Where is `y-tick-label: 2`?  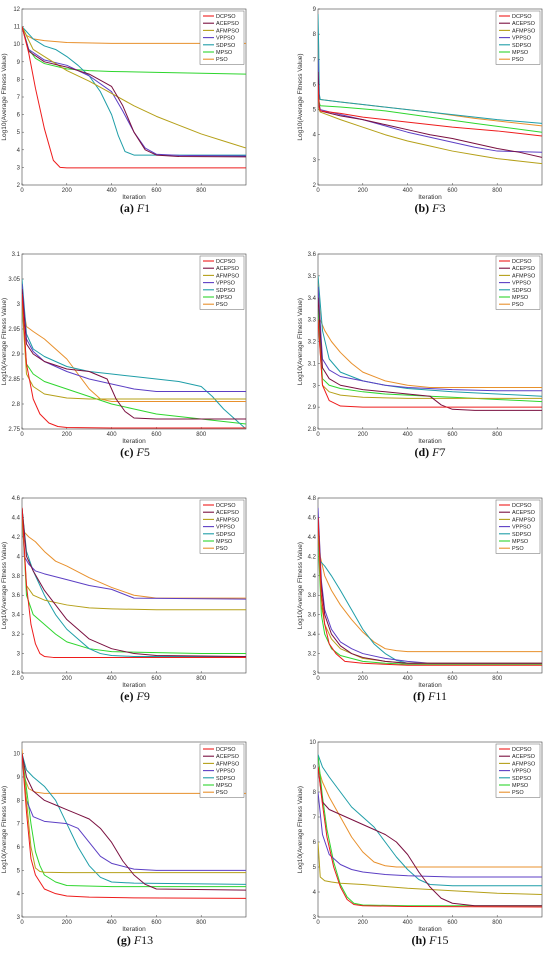 y-tick-label: 2 is located at coordinates (19, 186).